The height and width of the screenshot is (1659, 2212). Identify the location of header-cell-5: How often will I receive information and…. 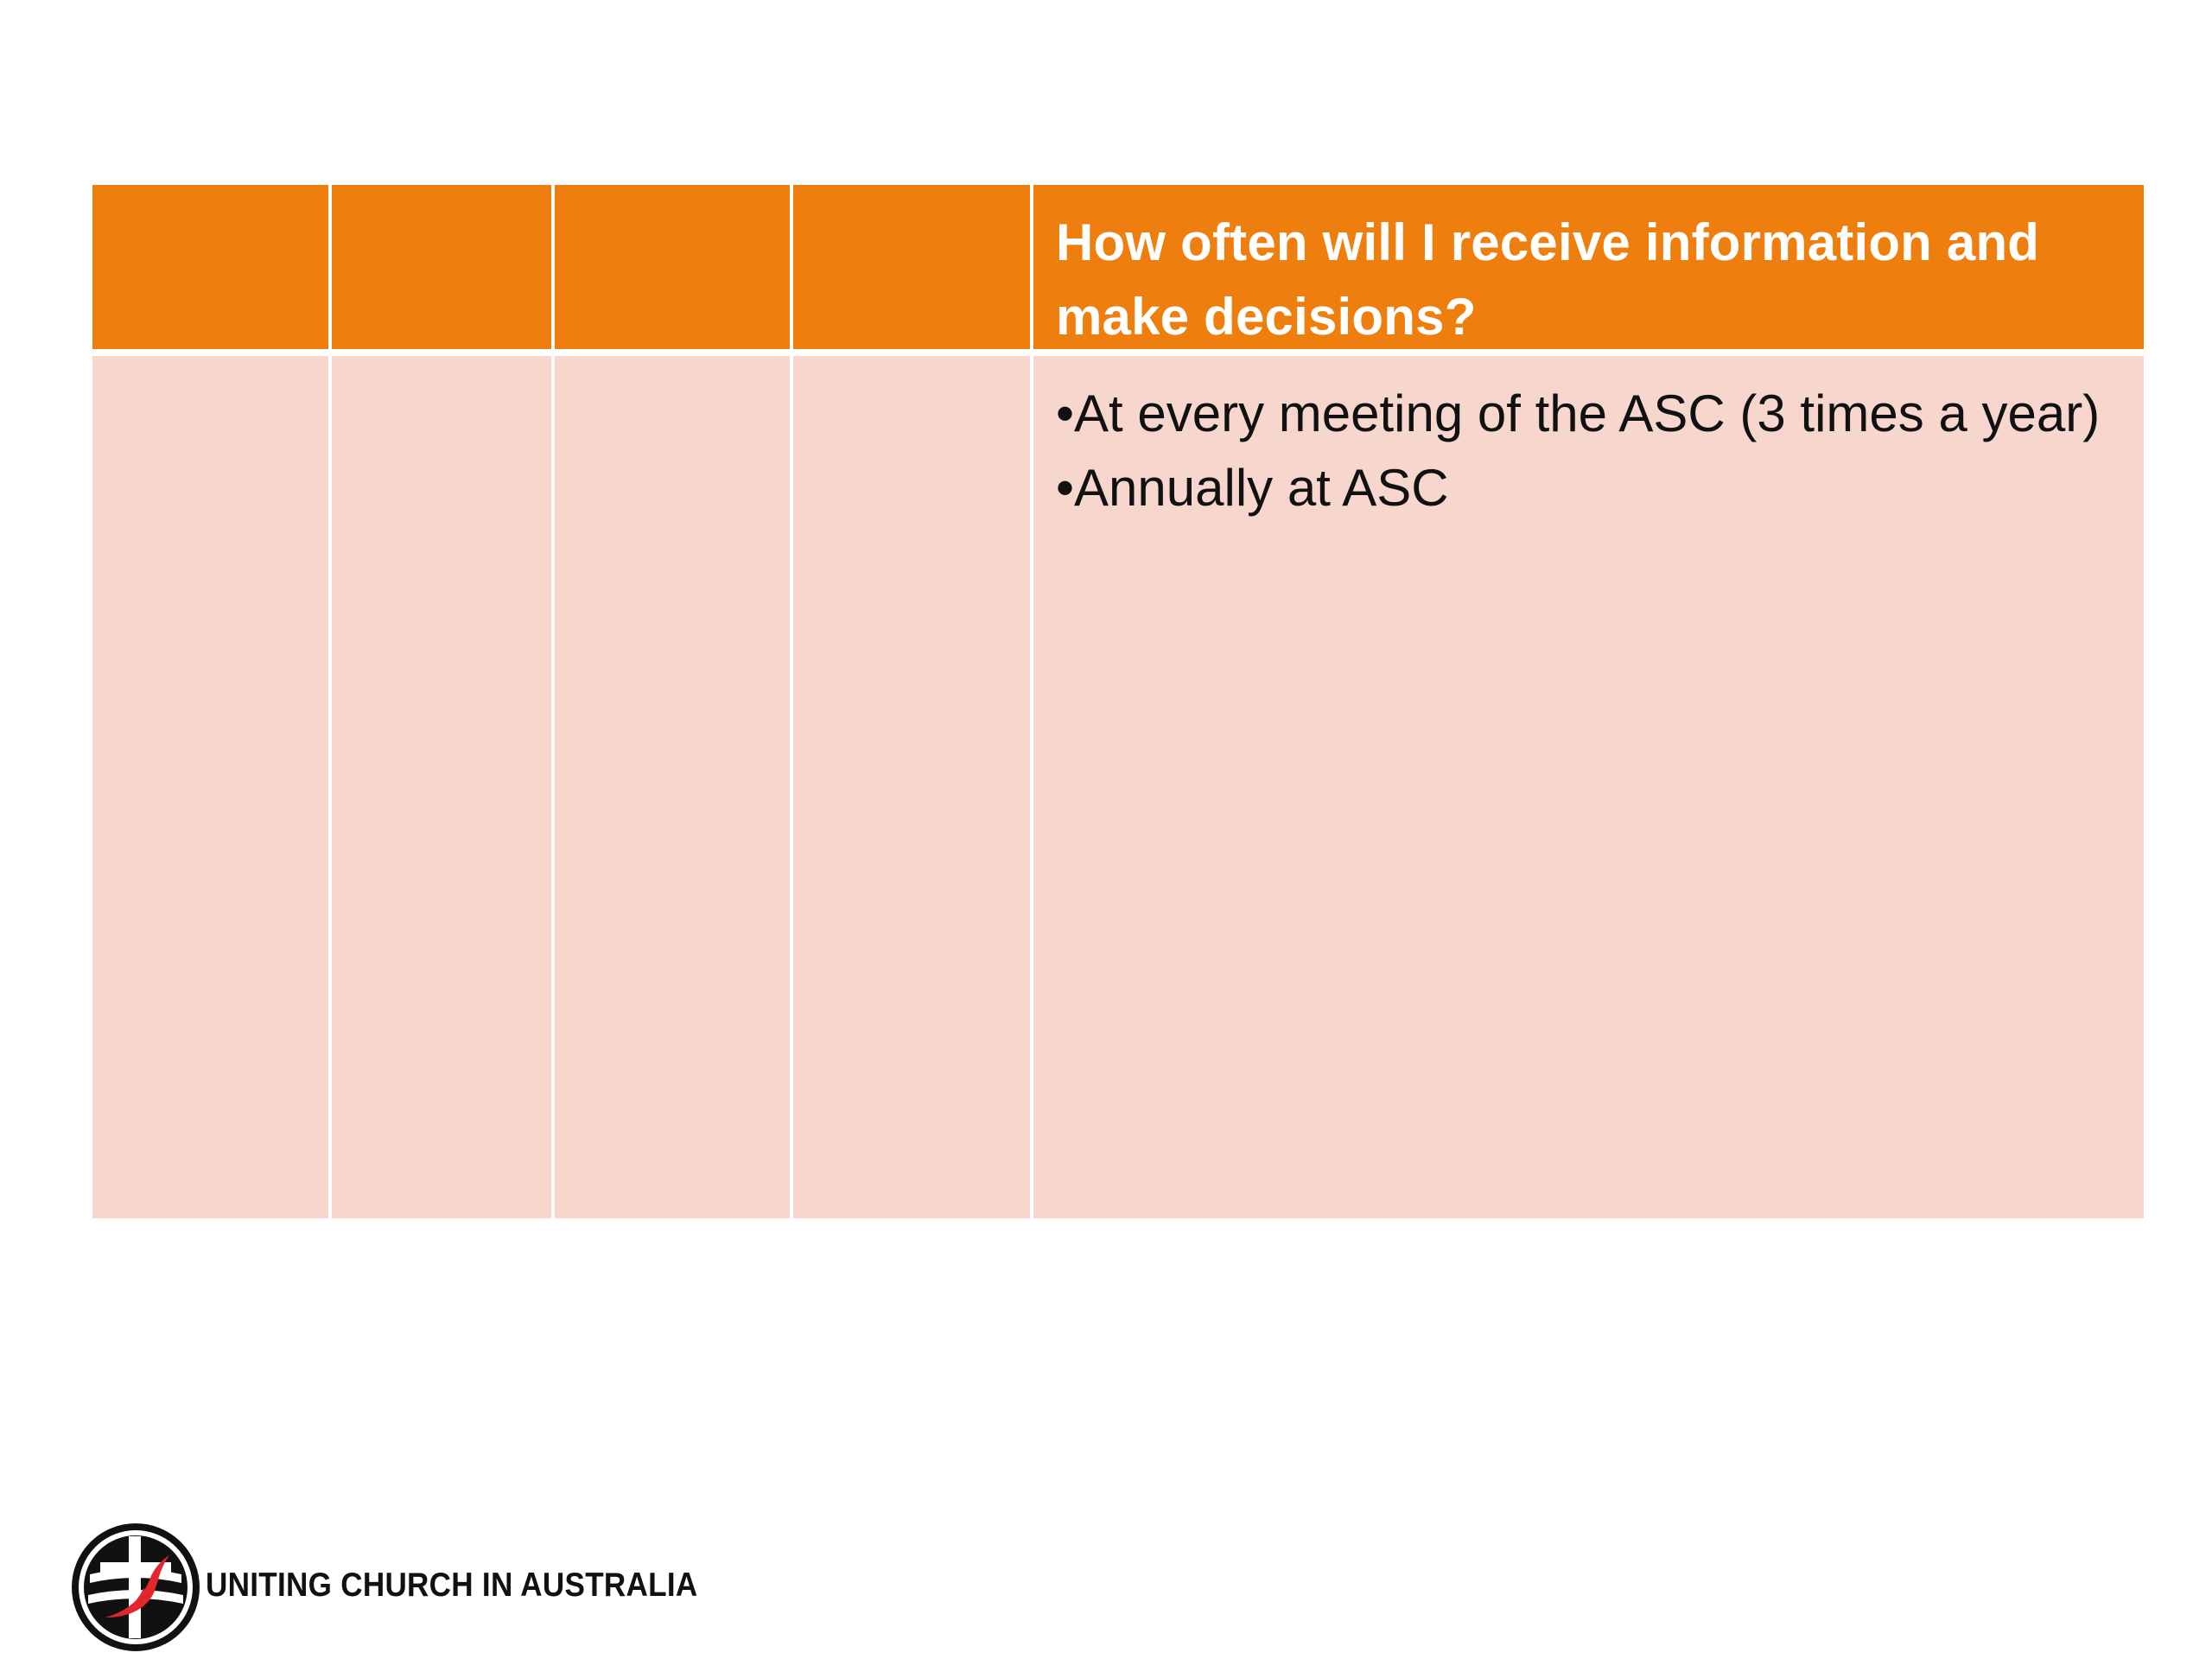
(1588, 270).